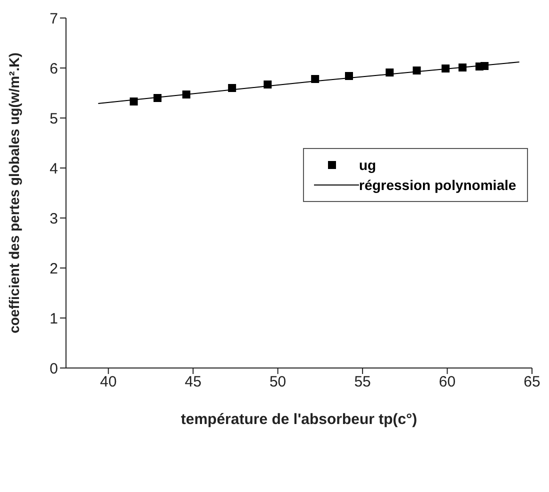  What do you see at coordinates (54, 219) in the screenshot?
I see `y-tick-label: 3` at bounding box center [54, 219].